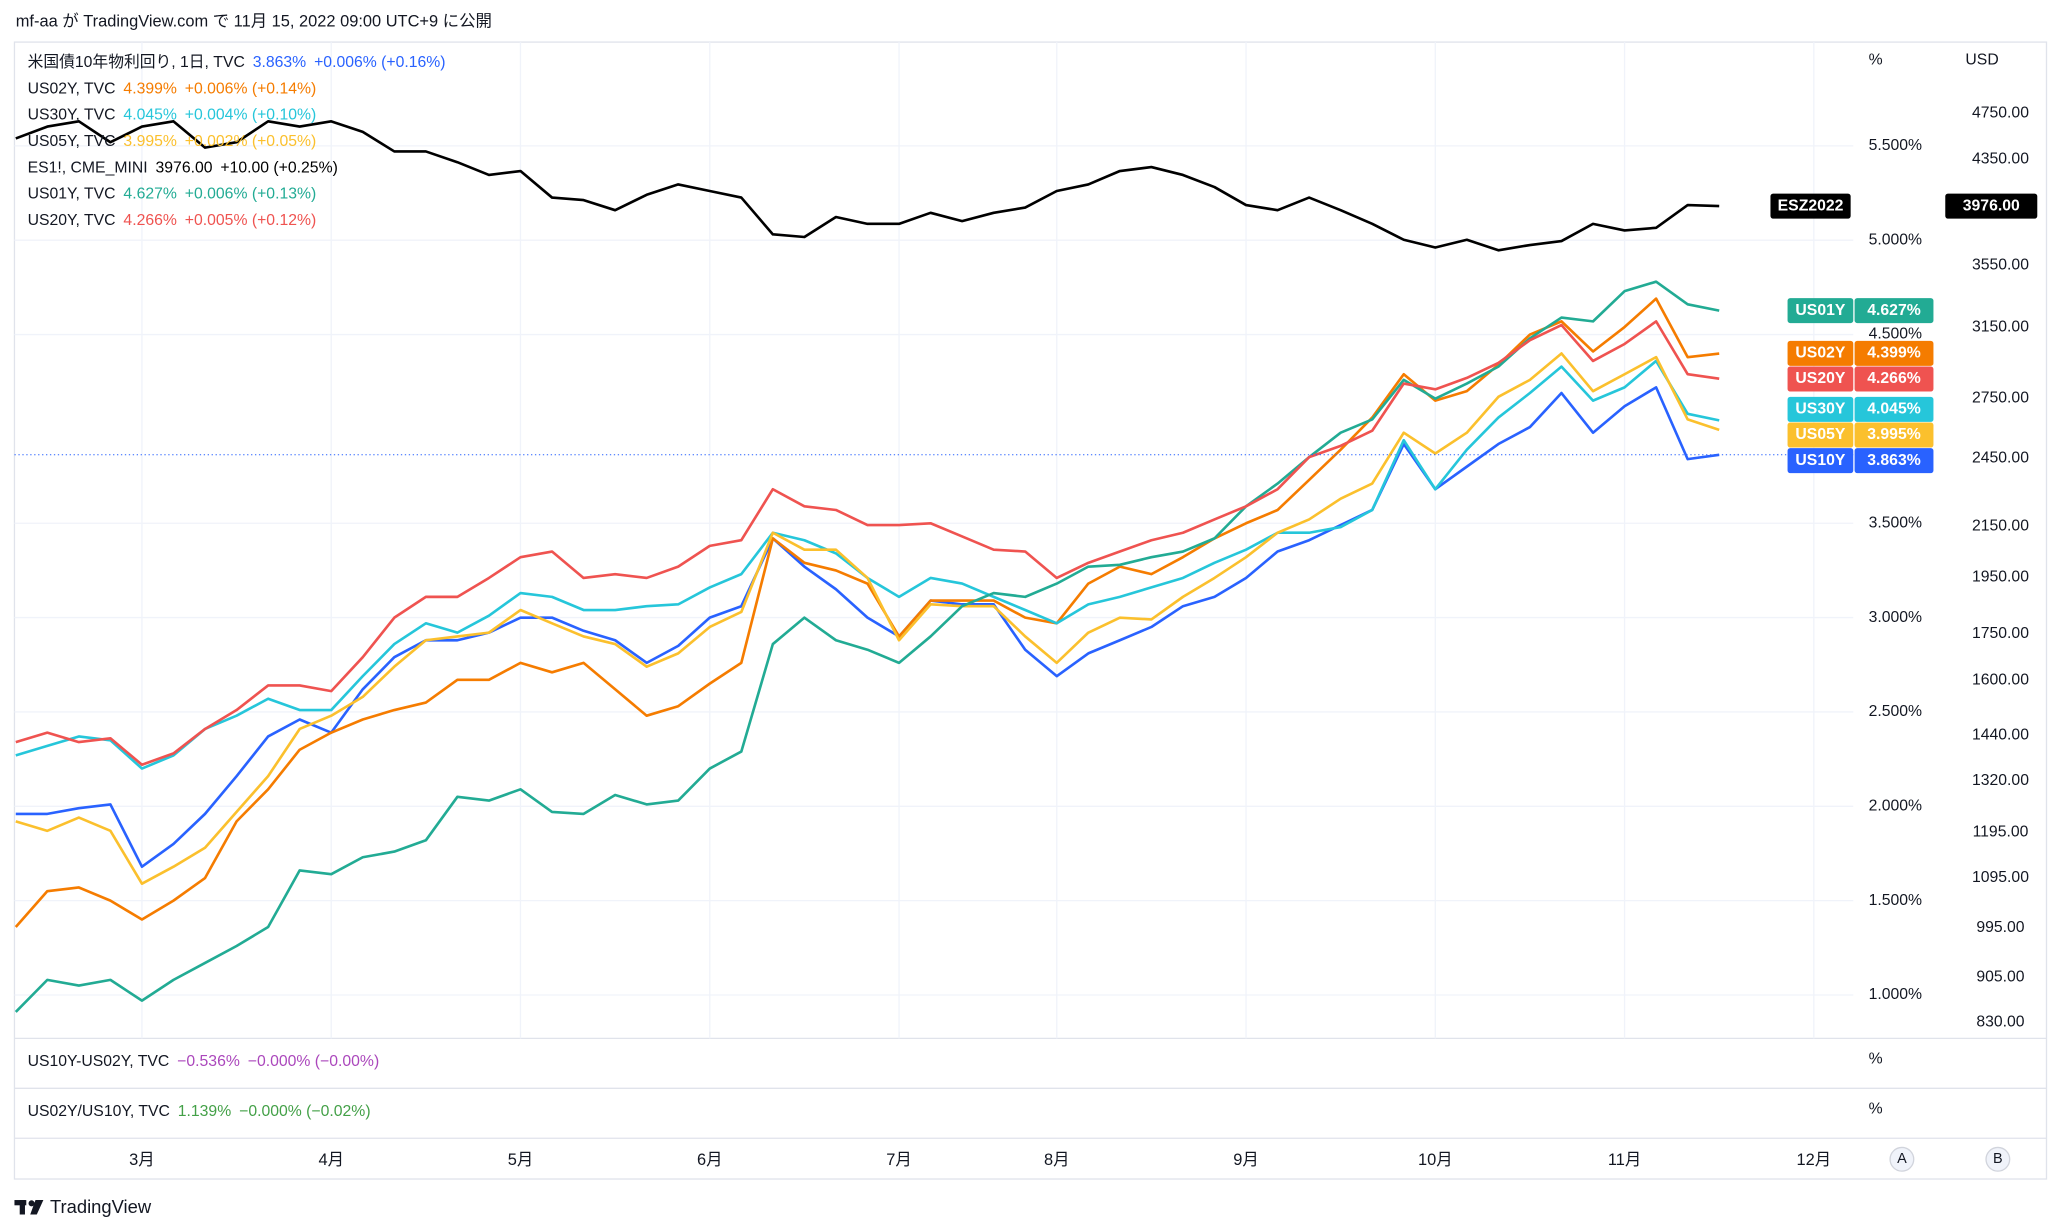 This screenshot has width=2057, height=1232. I want to click on pane-legend: US02Y/US10Y, TVC 1.139% −0.000% (−0.02%), so click(199, 1111).